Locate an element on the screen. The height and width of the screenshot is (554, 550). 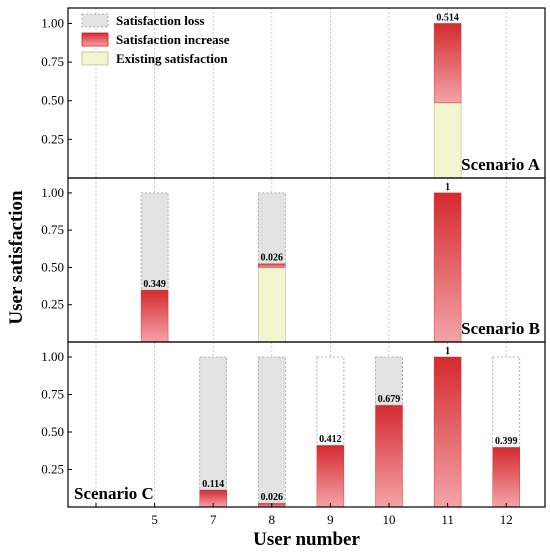
legend-label-increase: Satisfaction increase is located at coordinates (173, 39).